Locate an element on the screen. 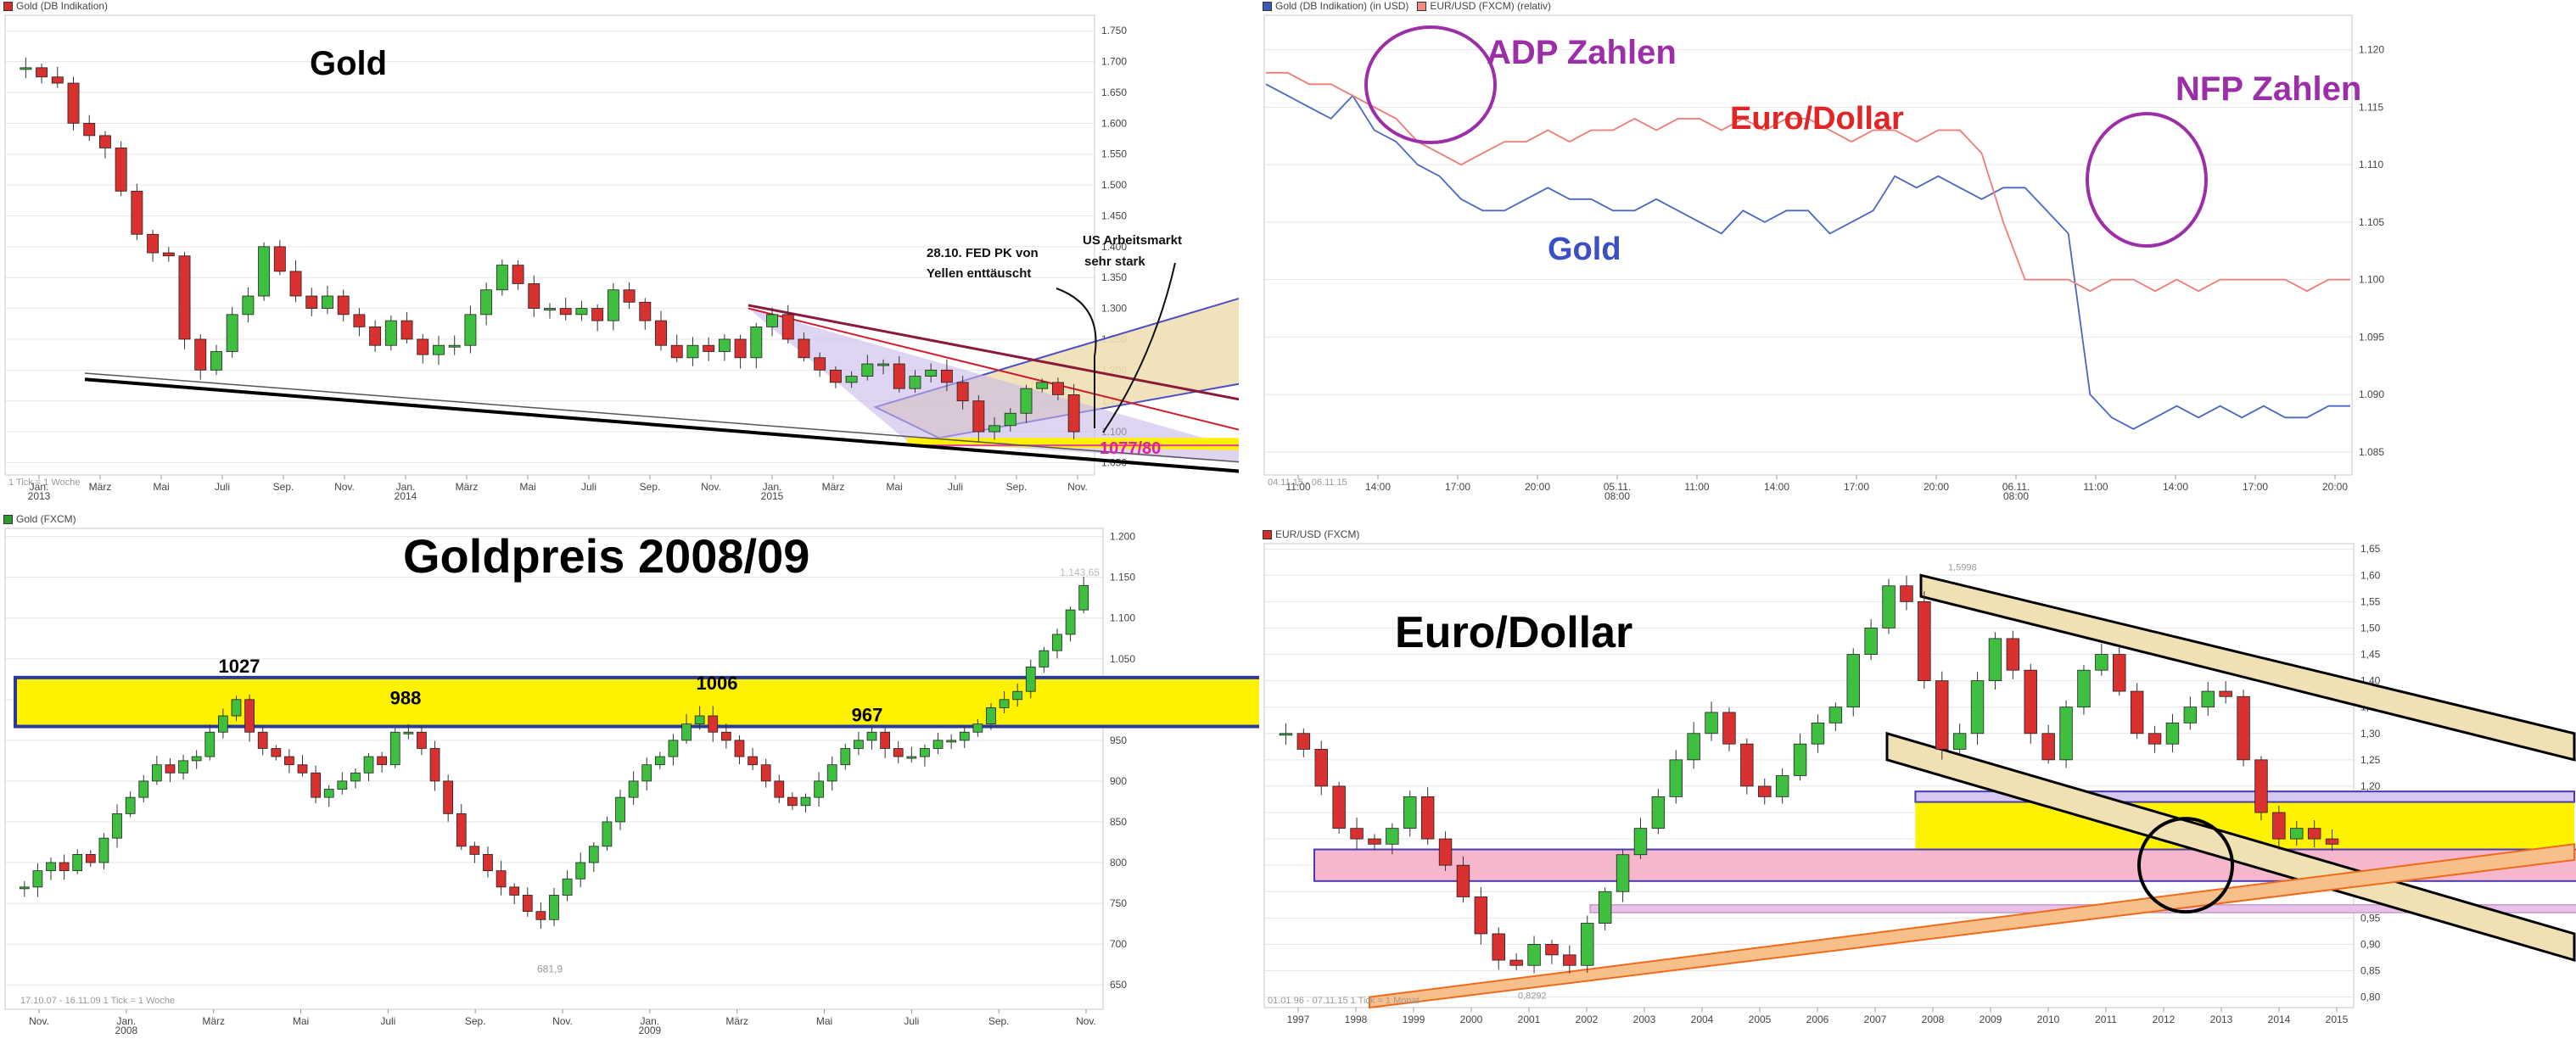 The height and width of the screenshot is (1050, 2576). x-tick-label: 2014 is located at coordinates (2279, 1020).